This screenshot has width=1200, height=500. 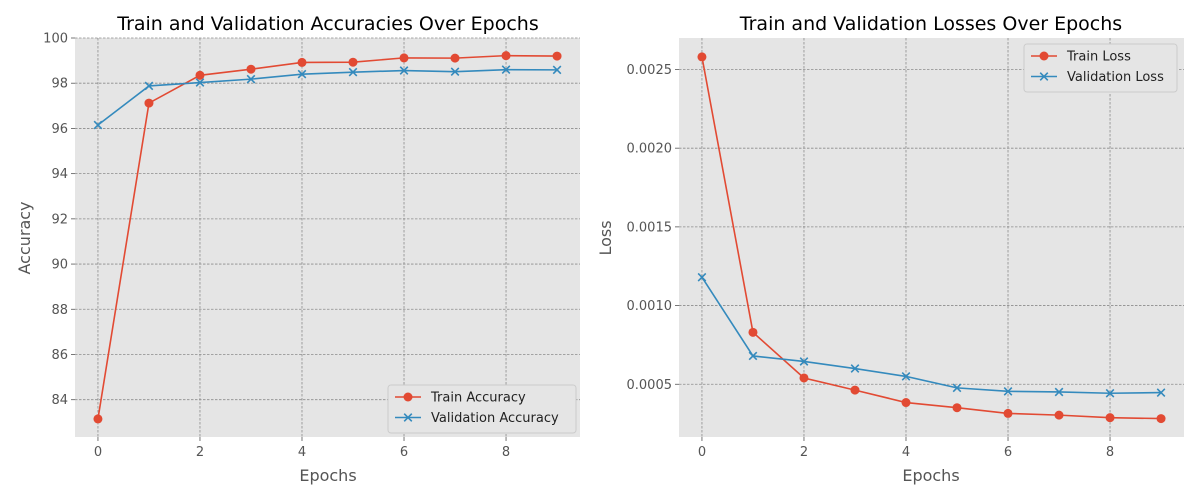 What do you see at coordinates (24, 237) in the screenshot?
I see `accuracy-chart-y-axis-label: Accuracy` at bounding box center [24, 237].